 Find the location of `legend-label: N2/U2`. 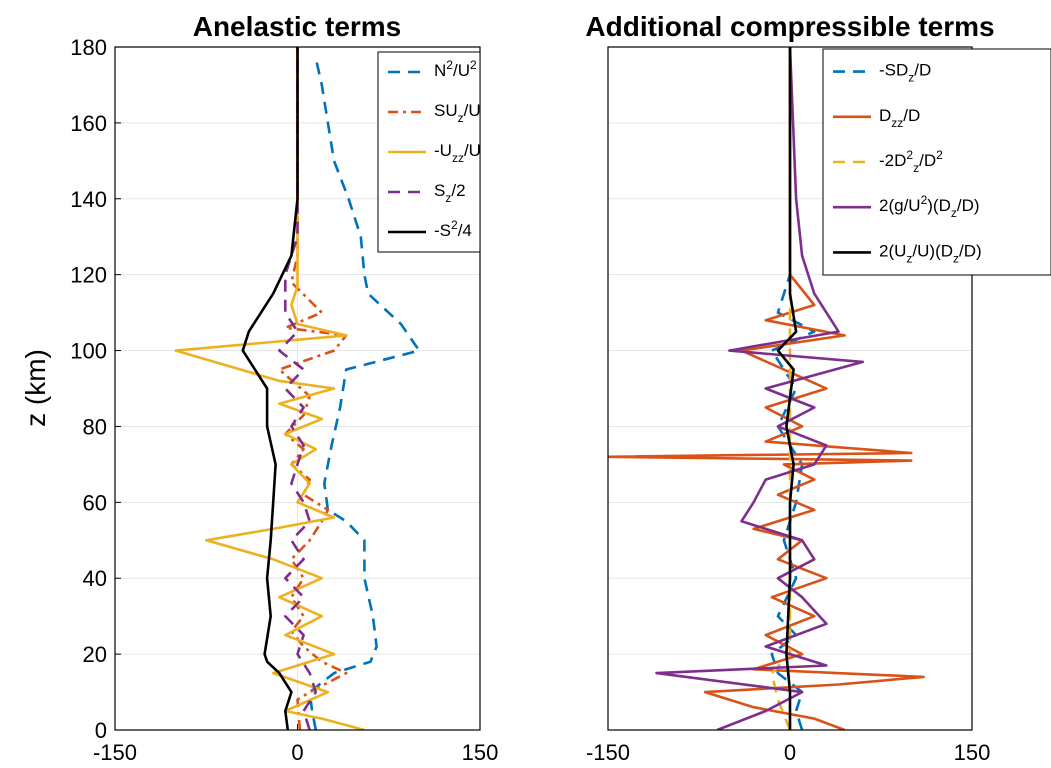

legend-label: N2/U2 is located at coordinates (455, 69).